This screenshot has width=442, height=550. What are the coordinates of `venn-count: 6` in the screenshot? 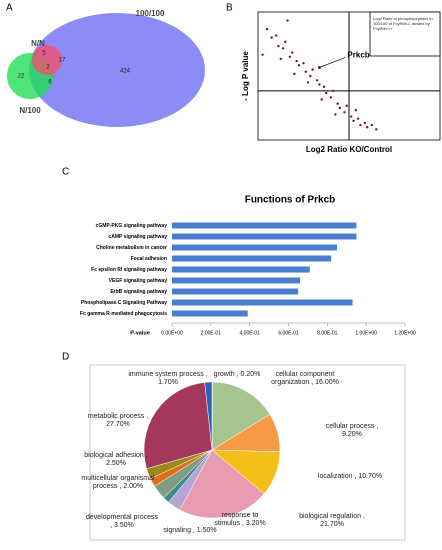 It's located at (50, 83).